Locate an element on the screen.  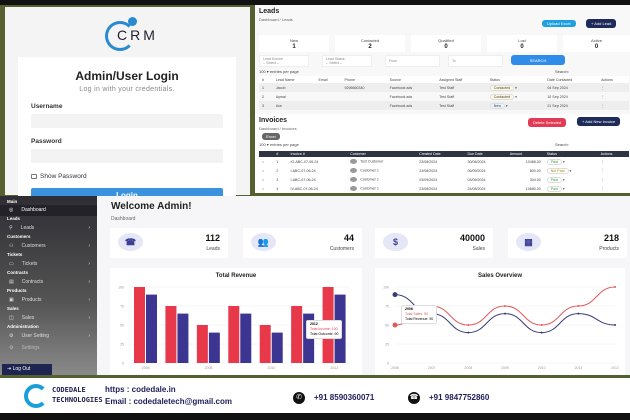
stat-new: New 1 is located at coordinates (294, 43).